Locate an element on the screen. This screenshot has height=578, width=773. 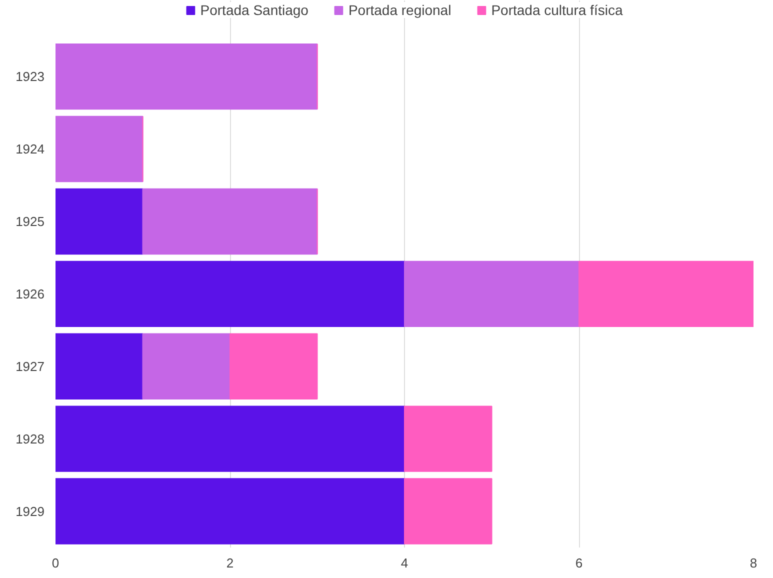
y-tick-label: 1926 is located at coordinates (30, 294).